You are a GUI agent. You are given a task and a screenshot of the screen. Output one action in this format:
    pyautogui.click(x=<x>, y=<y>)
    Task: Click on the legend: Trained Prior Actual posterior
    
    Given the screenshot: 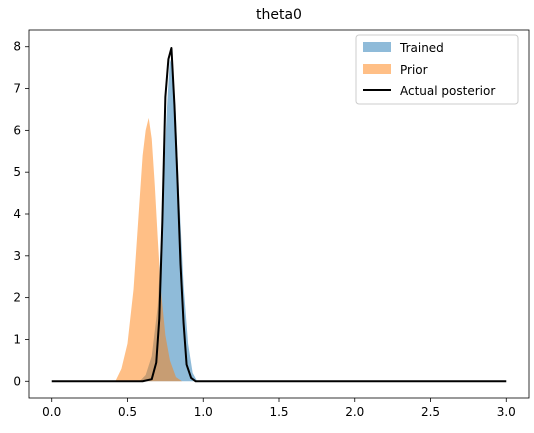 What is the action you would take?
    pyautogui.click(x=437, y=69)
    